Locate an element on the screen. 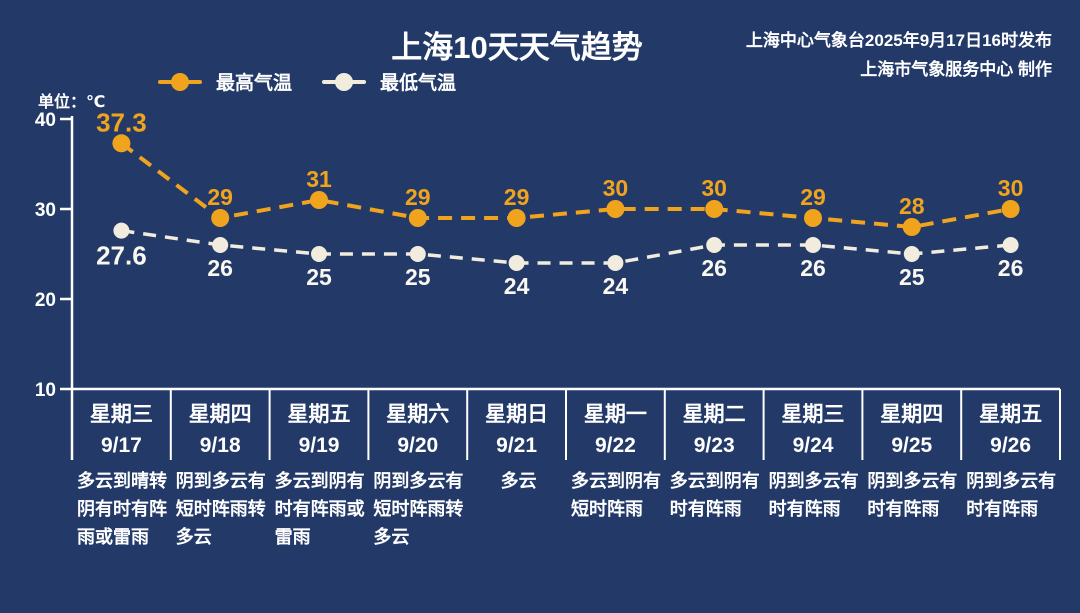  date-label: 9/19 is located at coordinates (319, 445).